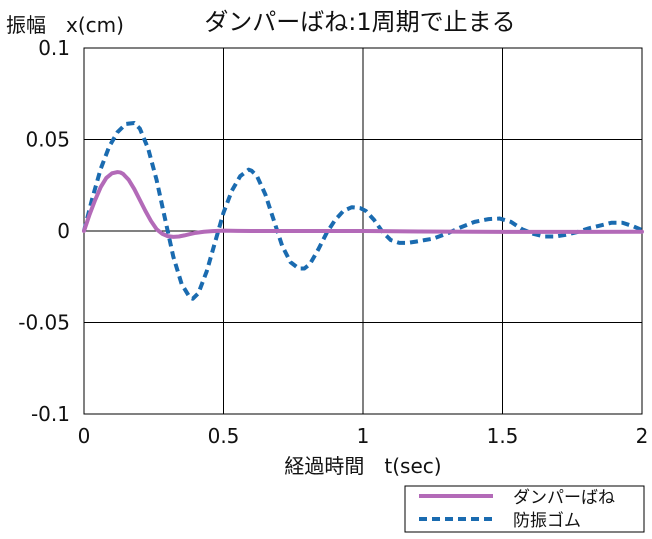  What do you see at coordinates (224, 436) in the screenshot?
I see `x-tick-label: 0.5` at bounding box center [224, 436].